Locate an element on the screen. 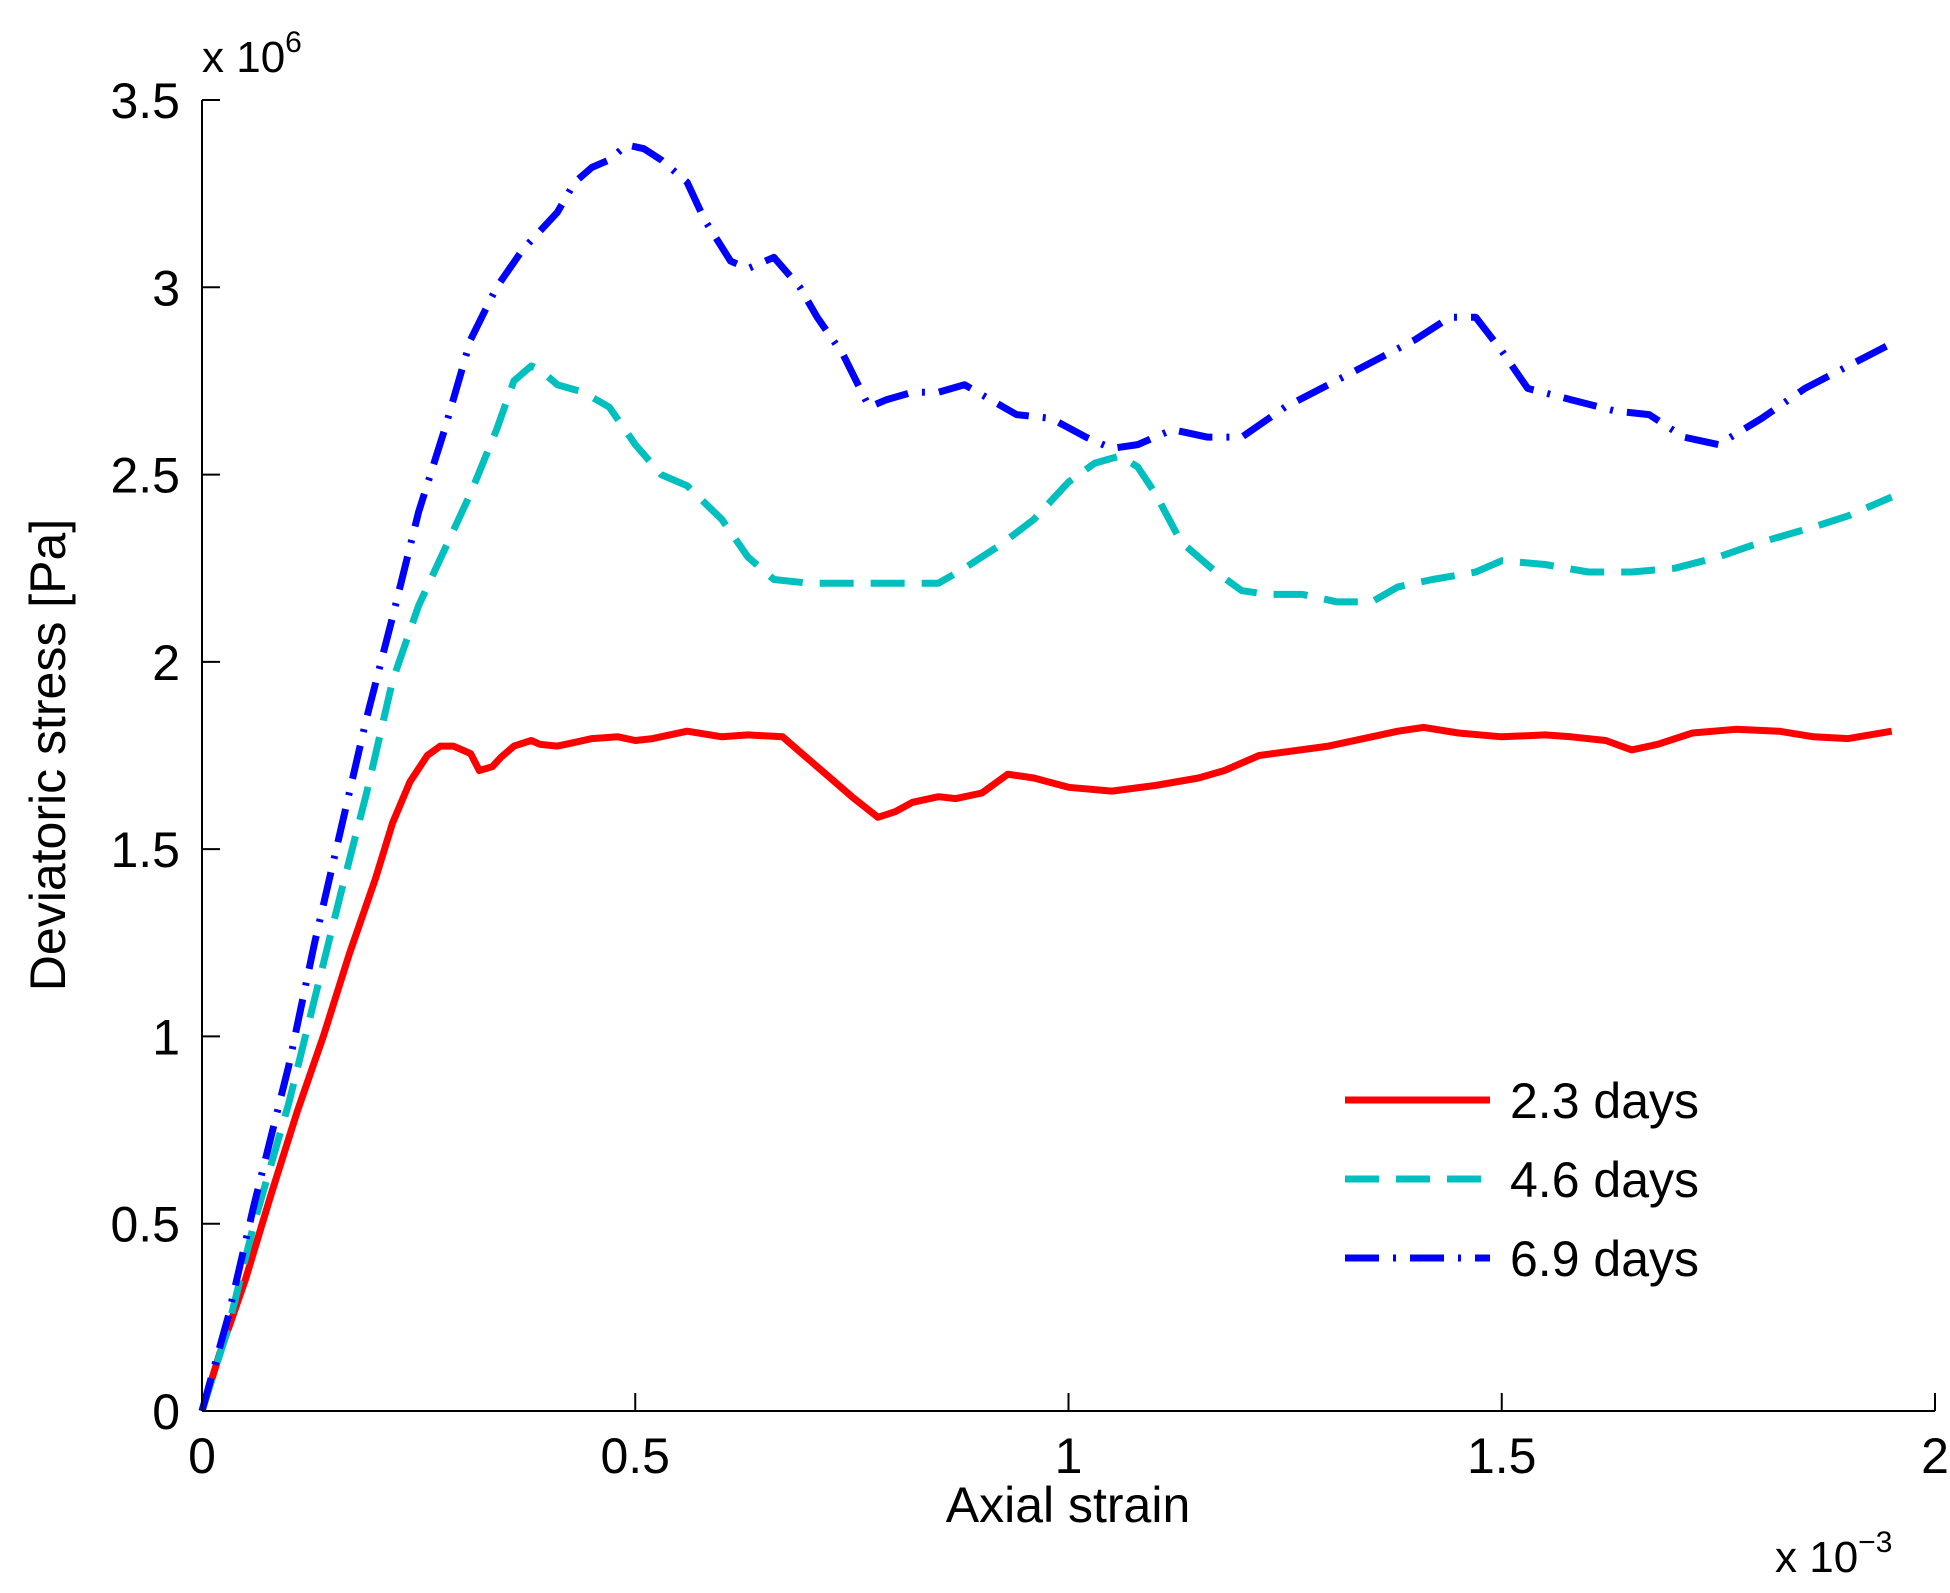 Image resolution: width=1950 pixels, height=1593 pixels. x-tick-label: 1.5 is located at coordinates (1502, 1456).